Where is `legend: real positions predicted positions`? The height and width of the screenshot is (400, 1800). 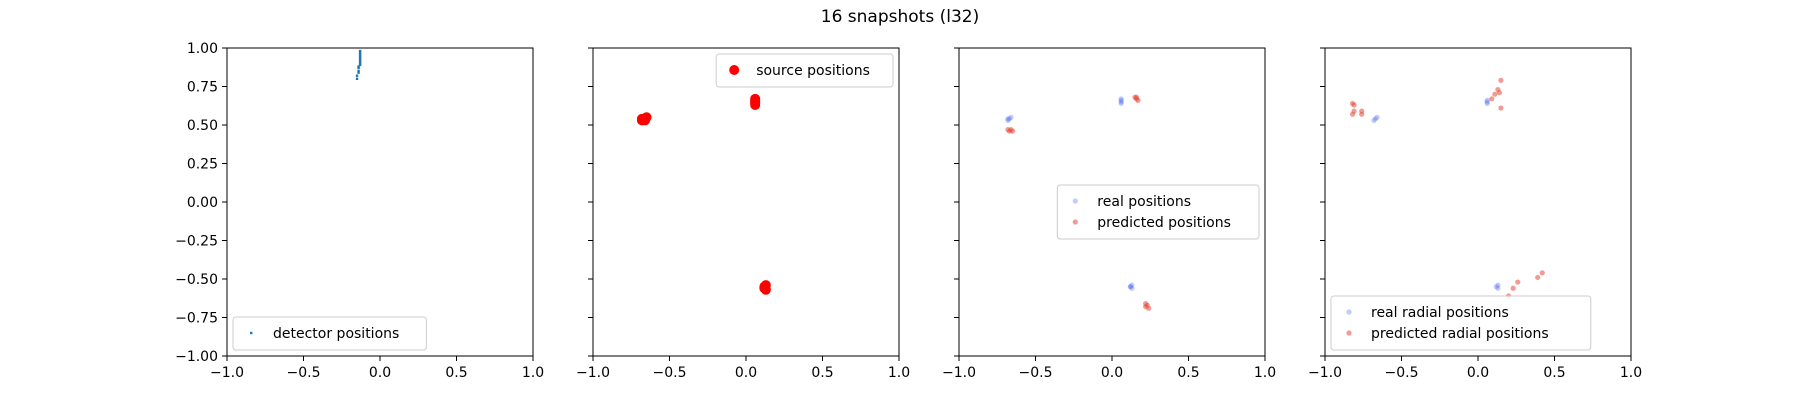 legend: real positions predicted positions is located at coordinates (1158, 212).